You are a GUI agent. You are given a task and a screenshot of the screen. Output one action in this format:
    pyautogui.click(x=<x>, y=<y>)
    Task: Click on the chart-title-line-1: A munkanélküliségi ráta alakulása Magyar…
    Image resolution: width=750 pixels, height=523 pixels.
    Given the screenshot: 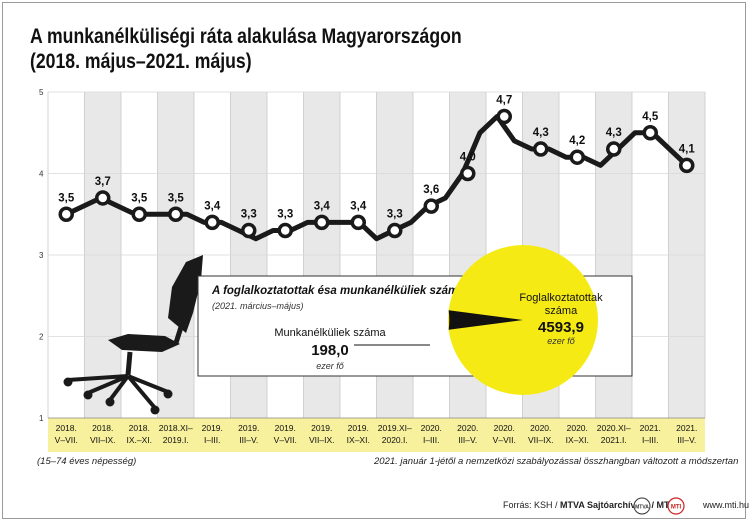 What is the action you would take?
    pyautogui.click(x=246, y=36)
    